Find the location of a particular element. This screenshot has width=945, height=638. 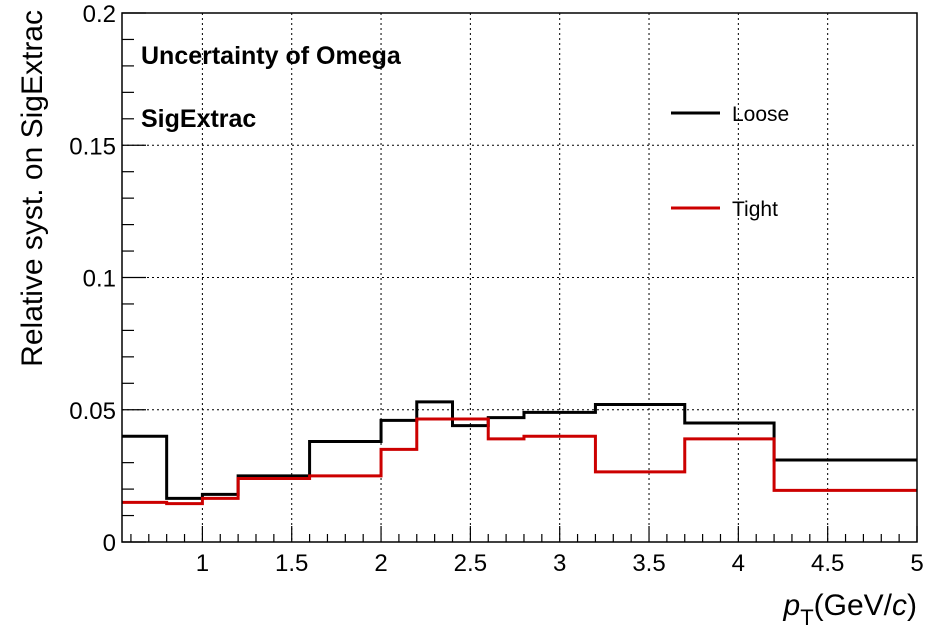

x-axis-var: p is located at coordinates (792, 605).